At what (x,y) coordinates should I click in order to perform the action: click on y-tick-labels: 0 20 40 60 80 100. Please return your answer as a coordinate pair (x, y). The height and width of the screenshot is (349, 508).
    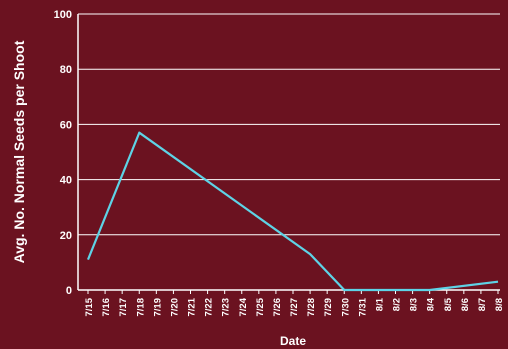
    Looking at the image, I should click on (63, 153).